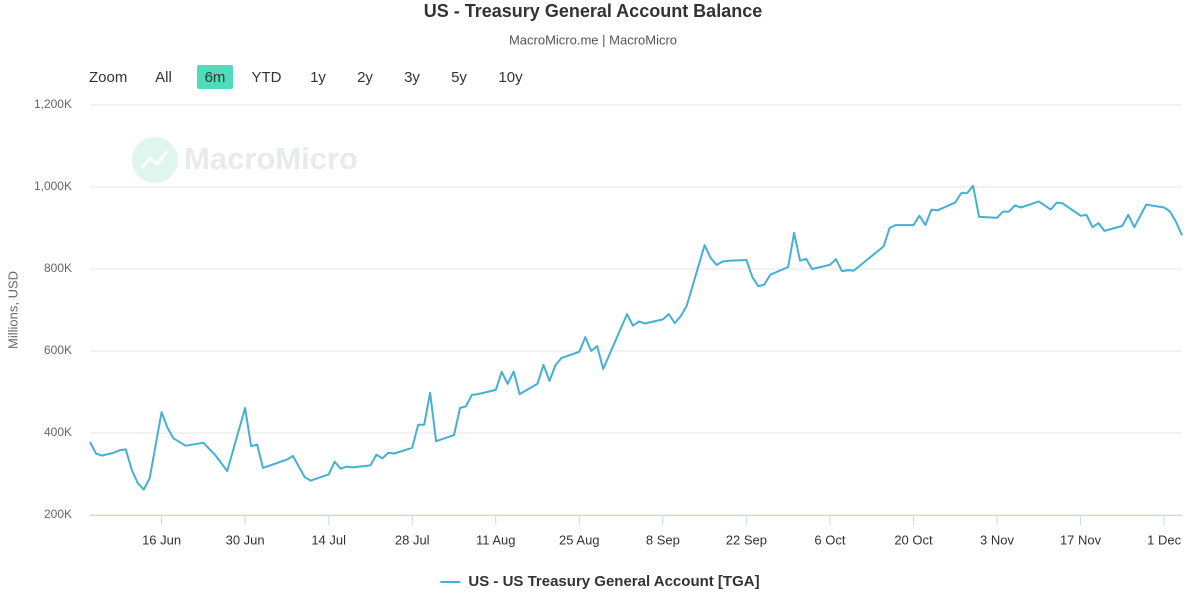  I want to click on zoom-button: YTD, so click(267, 77).